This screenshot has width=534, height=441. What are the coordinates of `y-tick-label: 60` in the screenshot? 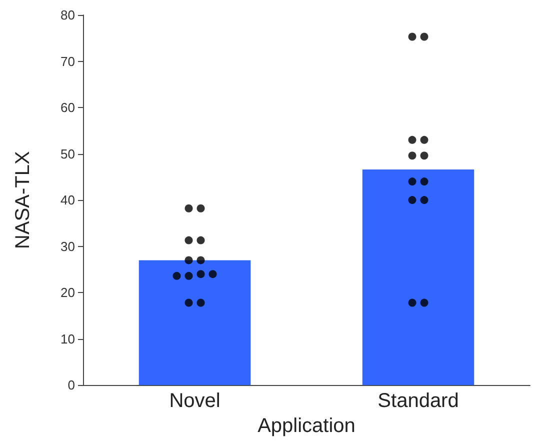 It's located at (67, 108).